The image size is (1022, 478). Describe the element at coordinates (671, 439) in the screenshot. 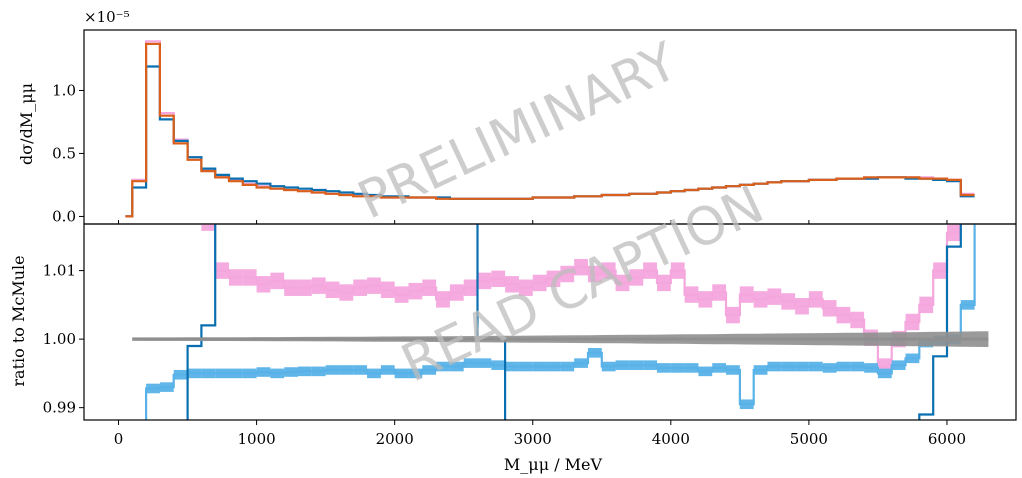

I see `bottom-xtick-label-4: 4000` at that location.